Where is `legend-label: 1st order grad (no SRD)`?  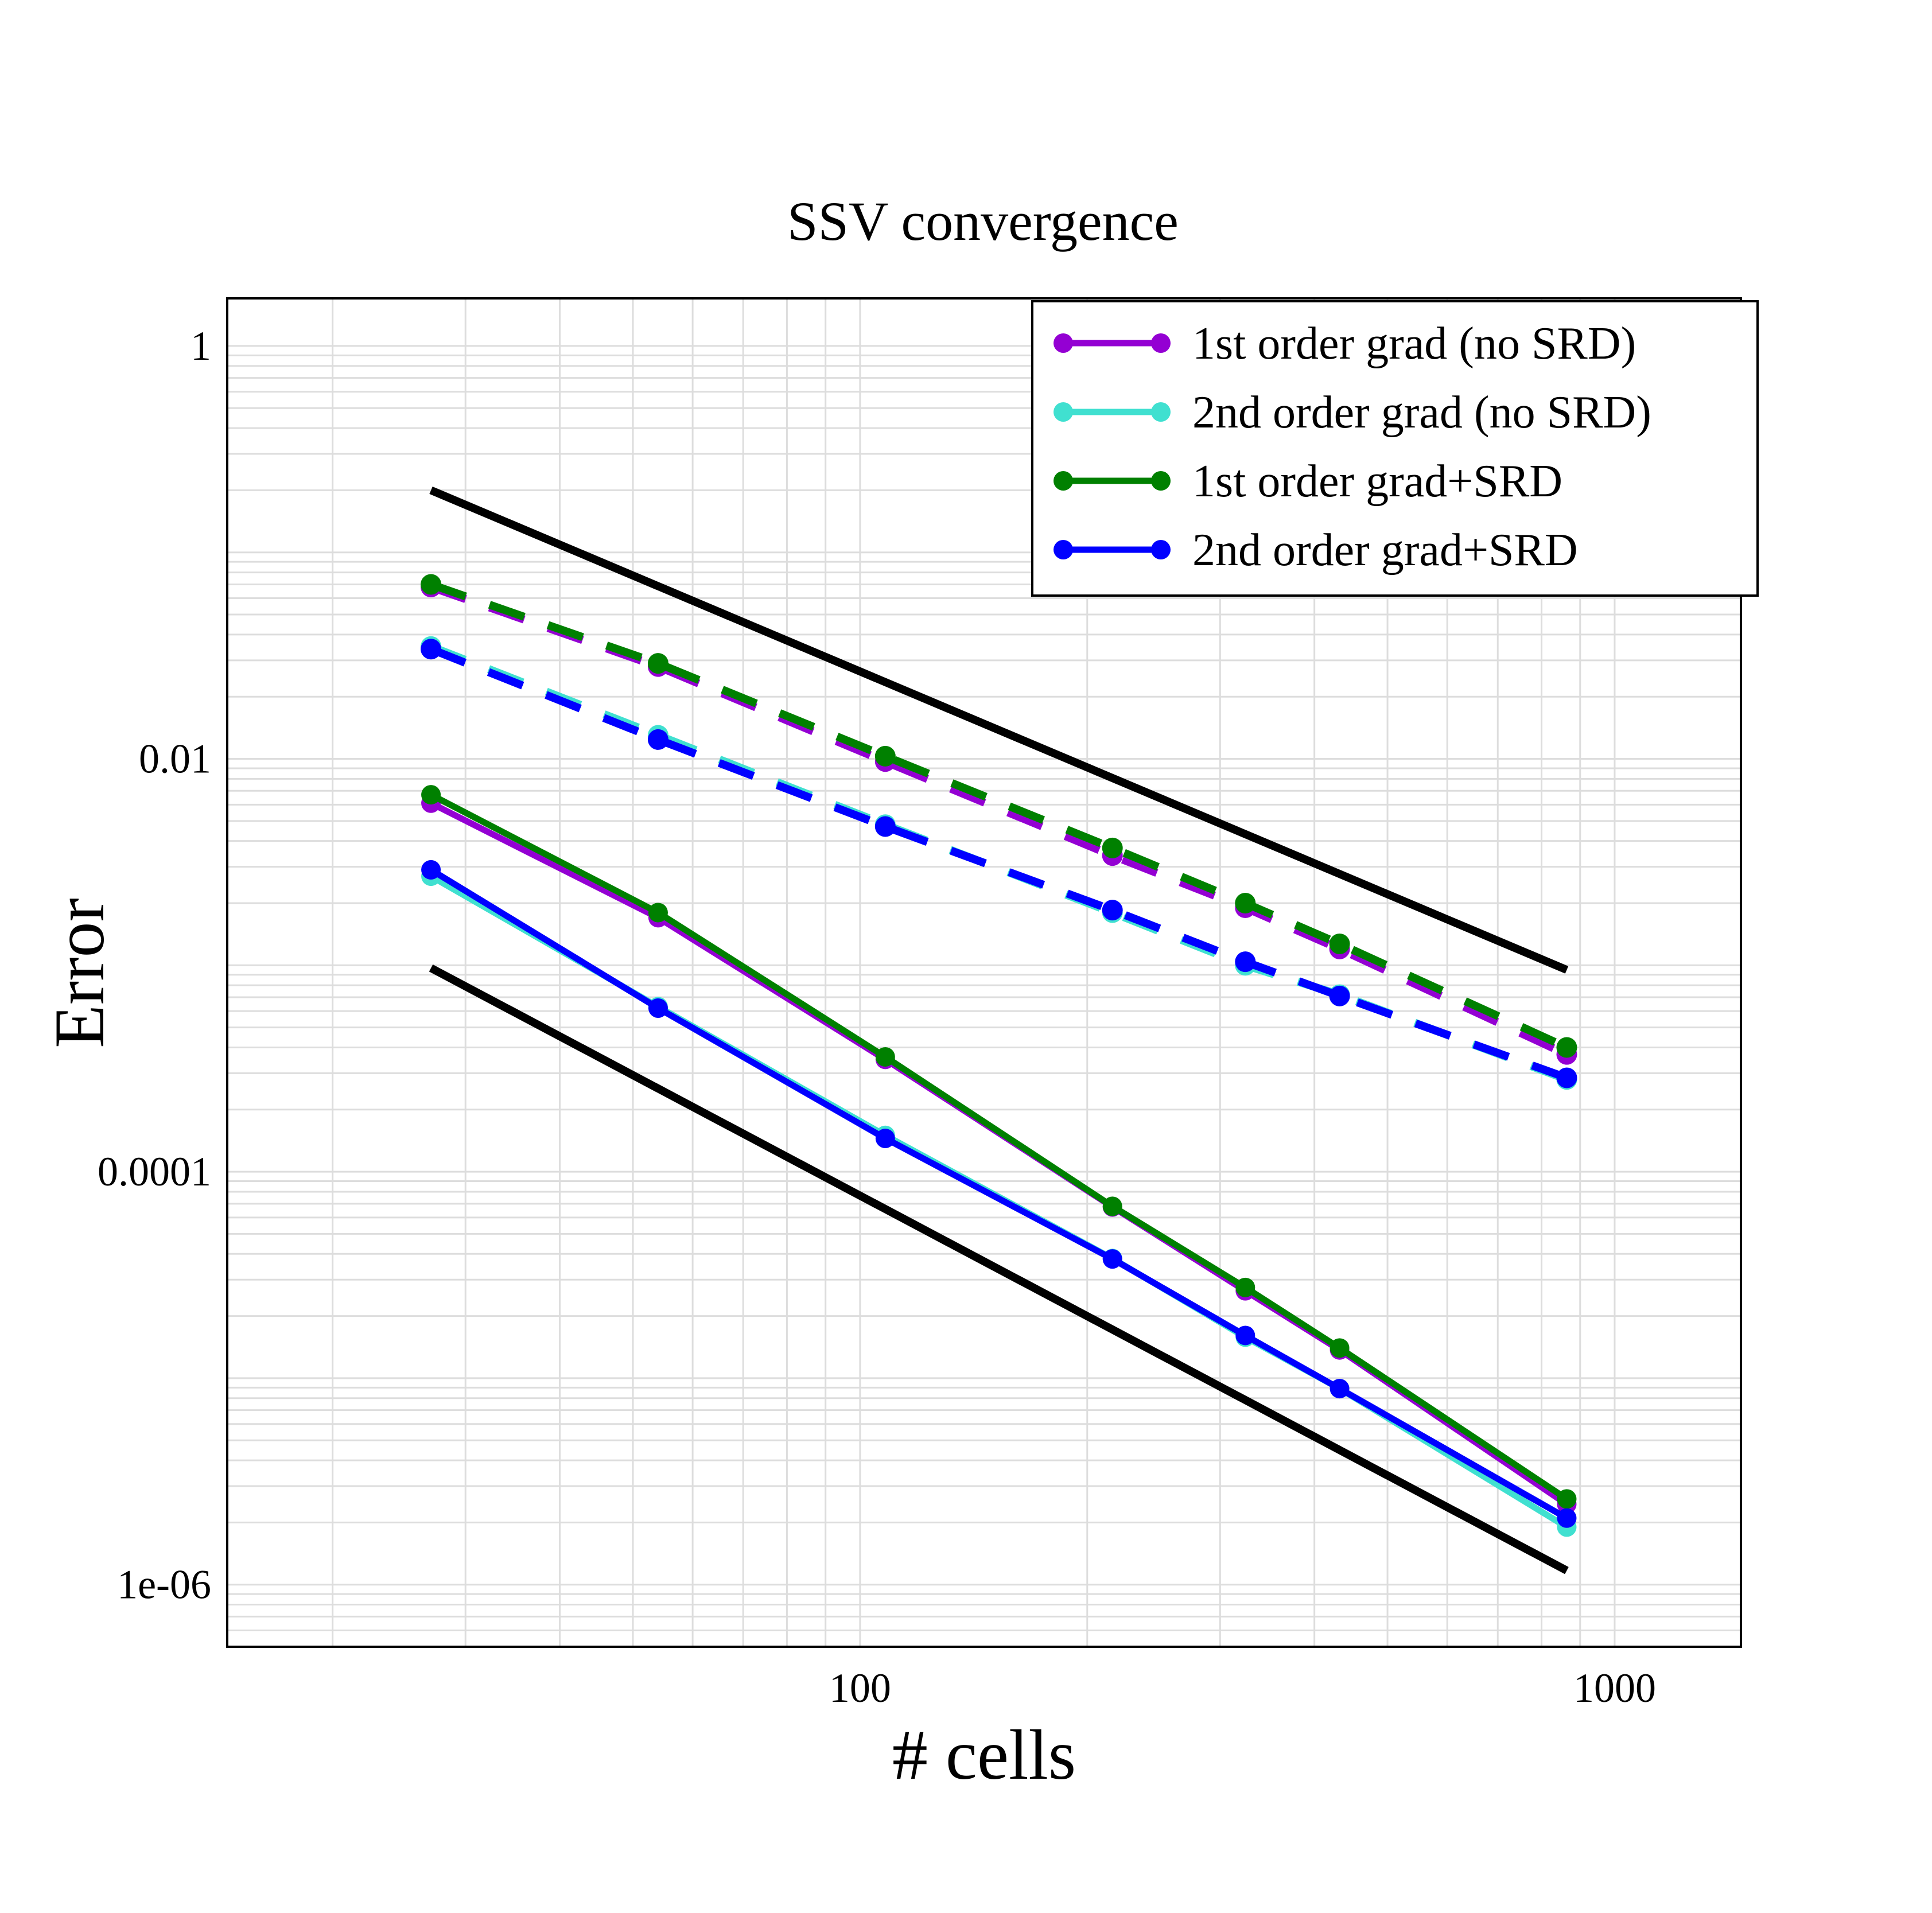 legend-label: 1st order grad (no SRD) is located at coordinates (1414, 343).